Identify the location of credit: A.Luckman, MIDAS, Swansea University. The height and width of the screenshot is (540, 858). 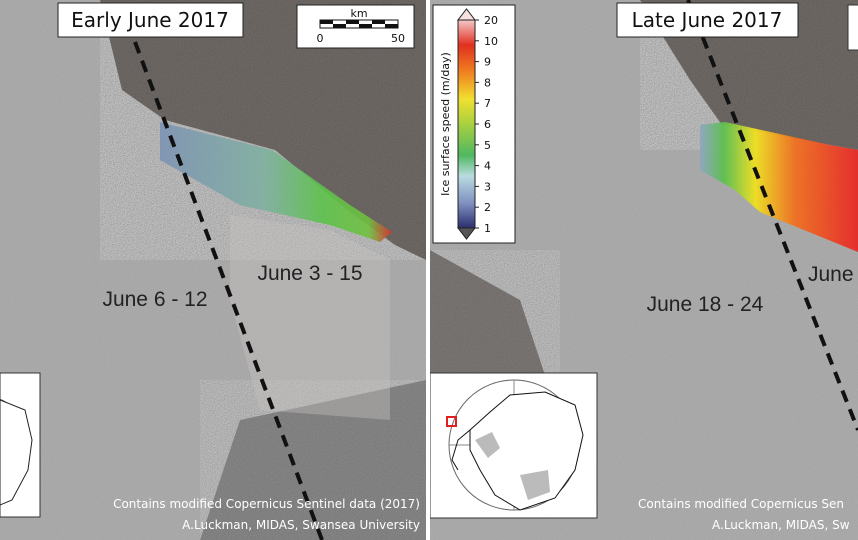
(301, 525).